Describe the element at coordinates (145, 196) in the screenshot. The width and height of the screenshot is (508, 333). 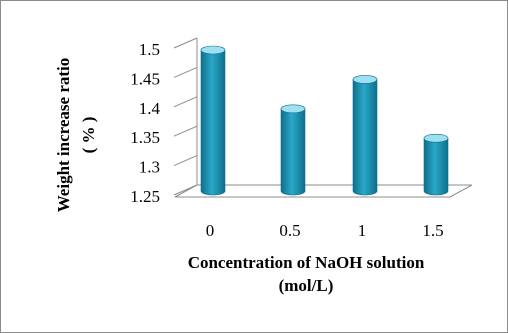
I see `y-tick-label: 1.25` at that location.